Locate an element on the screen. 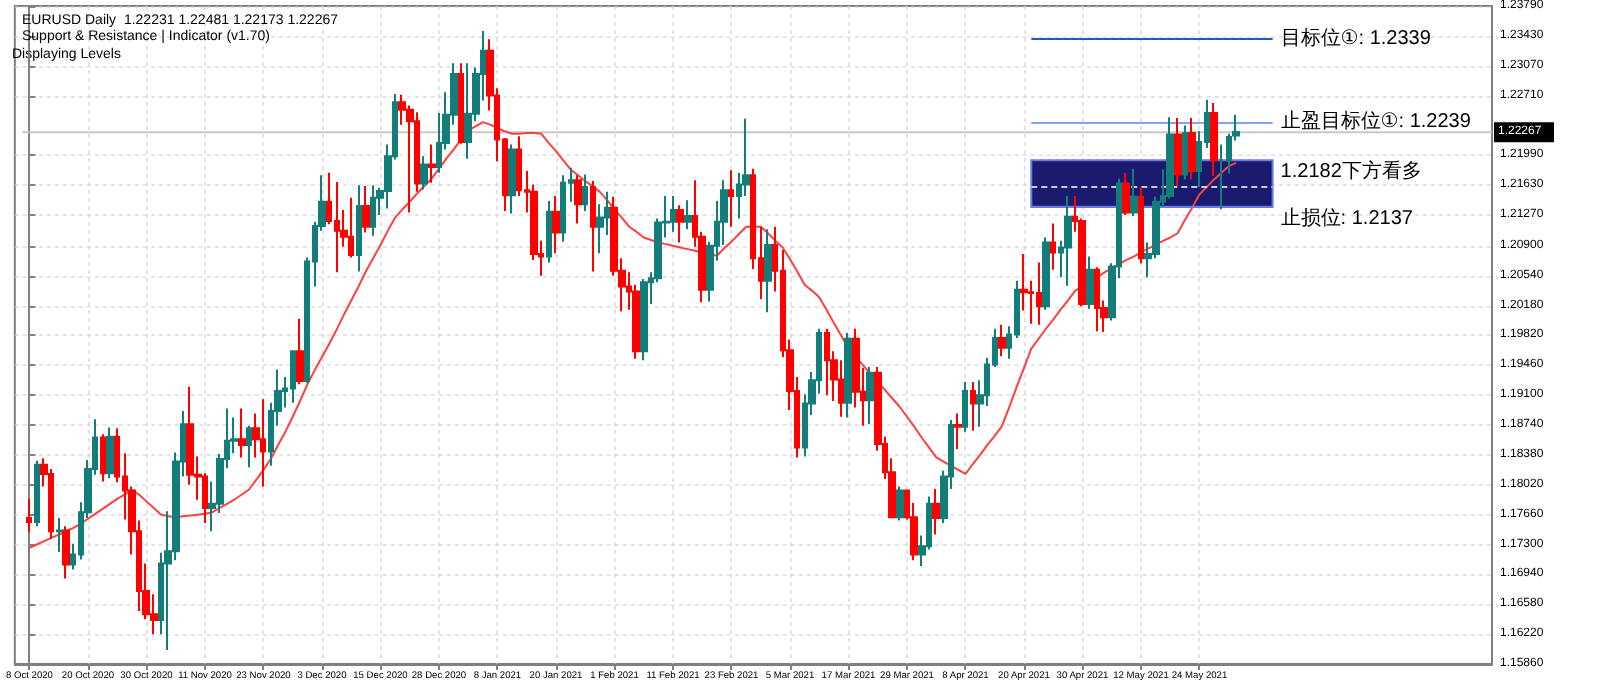  ref-line-label: 止损位: 1.2137 is located at coordinates (1347, 217).